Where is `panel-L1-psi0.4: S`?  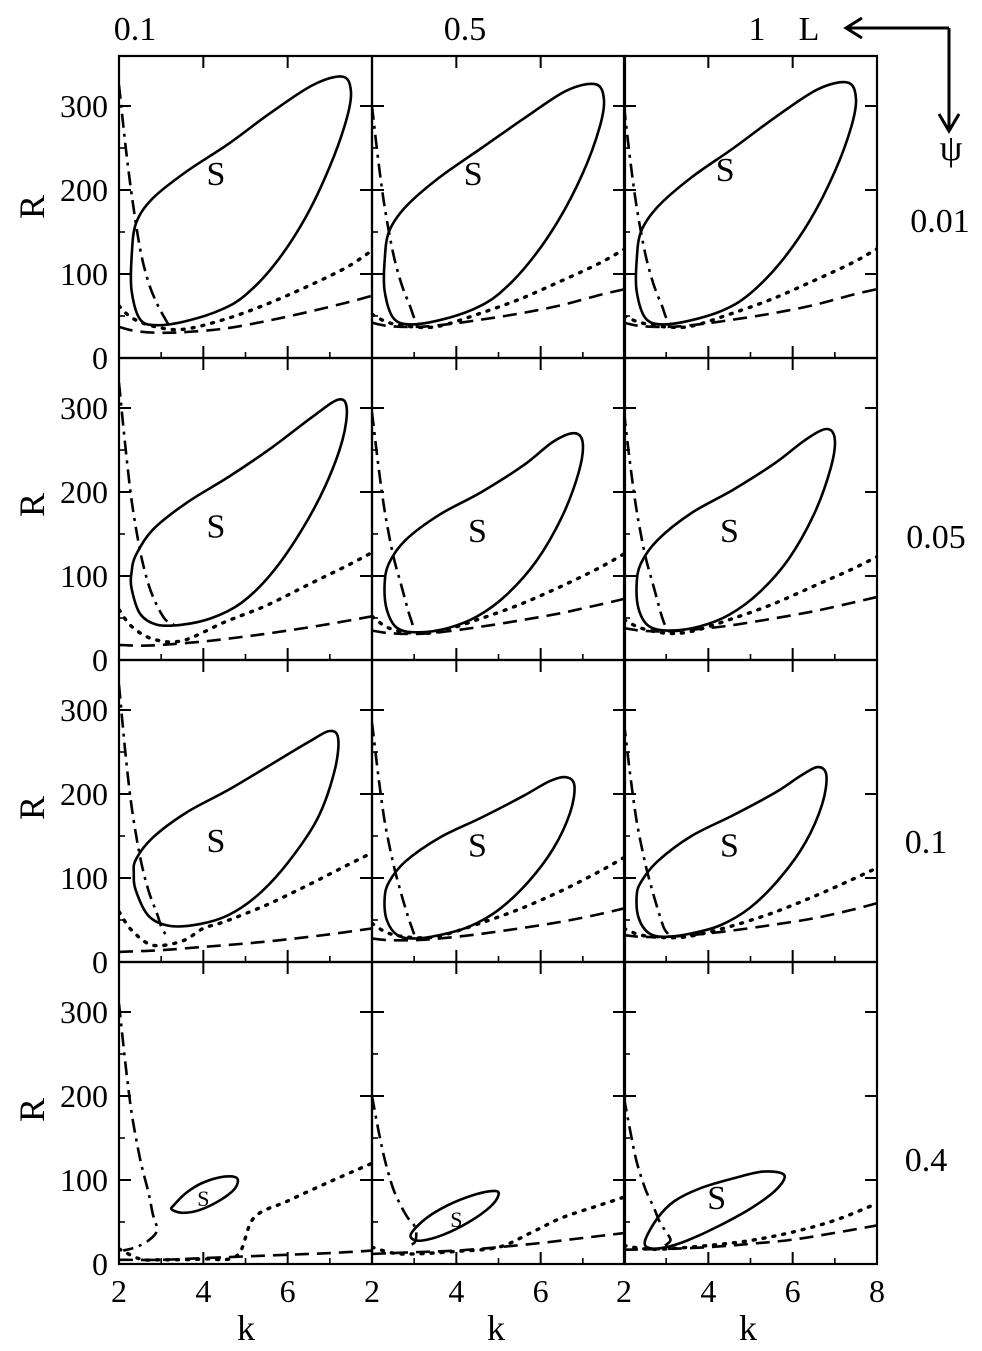 panel-L1-psi0.4: S is located at coordinates (750, 1113).